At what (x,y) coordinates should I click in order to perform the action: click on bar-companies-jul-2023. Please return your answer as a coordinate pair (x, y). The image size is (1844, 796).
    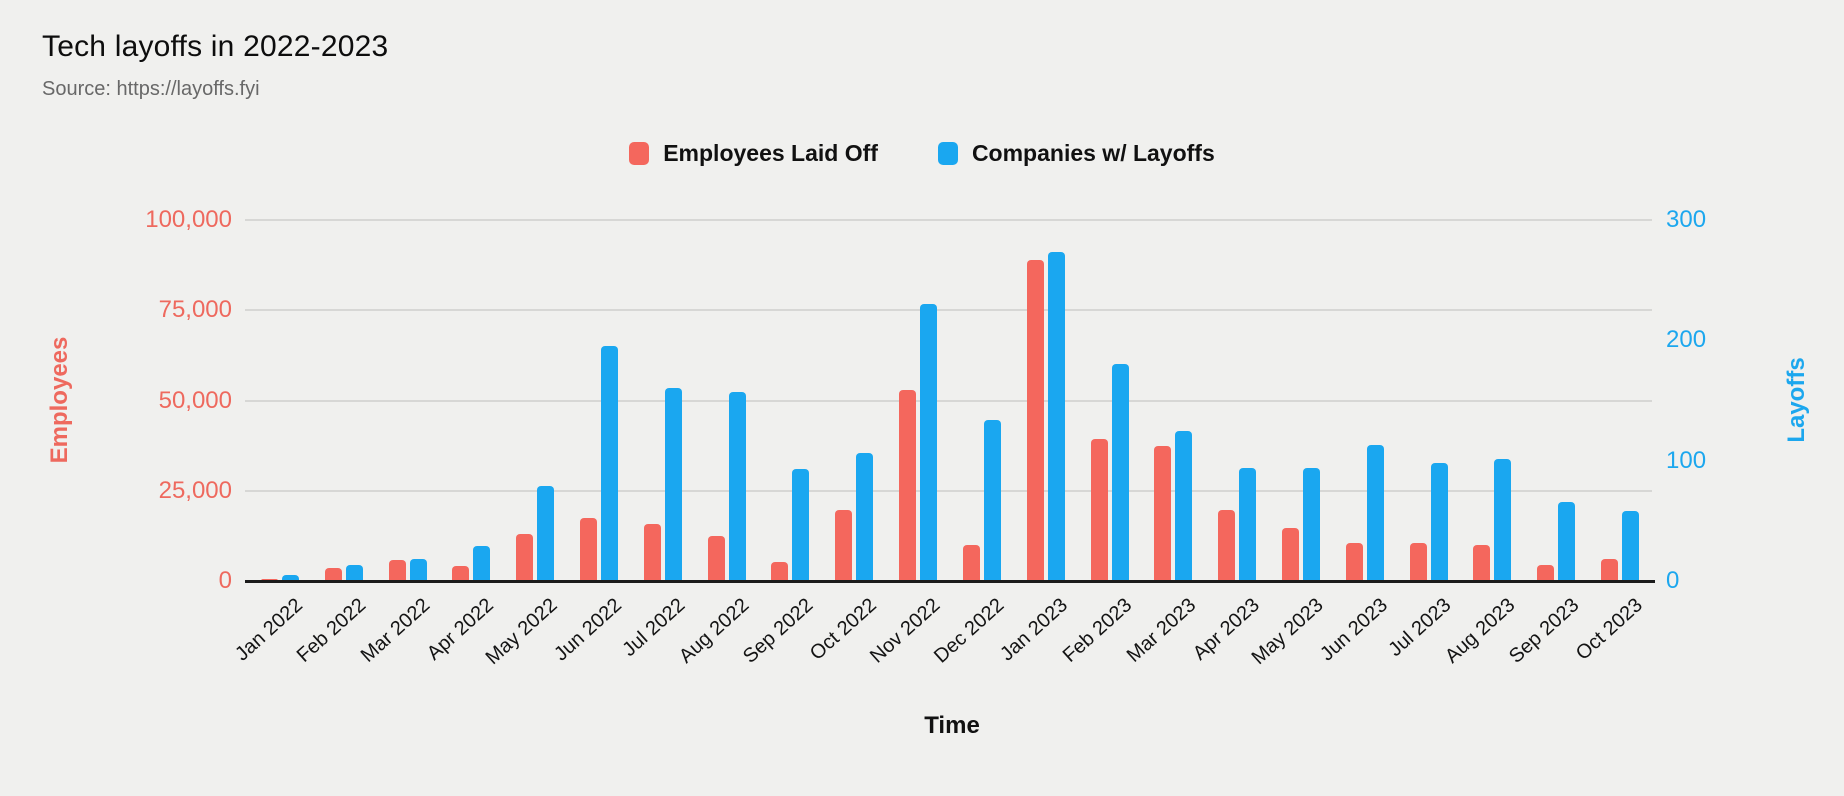
    Looking at the image, I should click on (1439, 522).